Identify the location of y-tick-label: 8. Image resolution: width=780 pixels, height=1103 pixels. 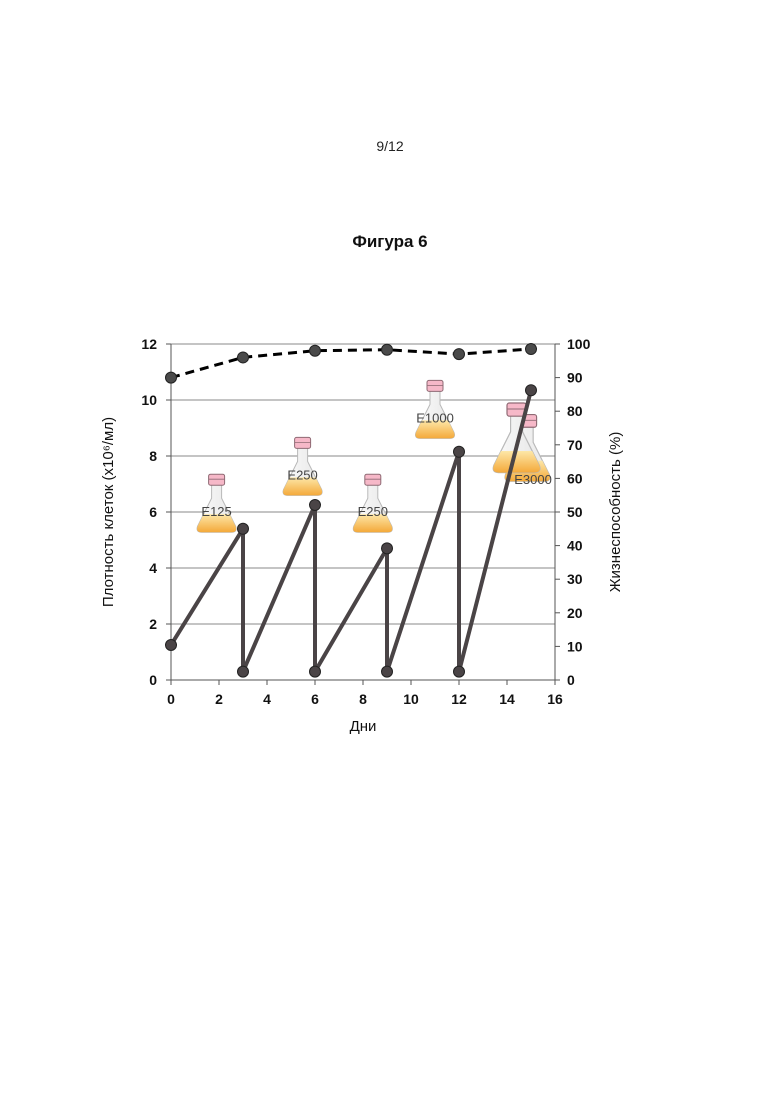
(153, 456).